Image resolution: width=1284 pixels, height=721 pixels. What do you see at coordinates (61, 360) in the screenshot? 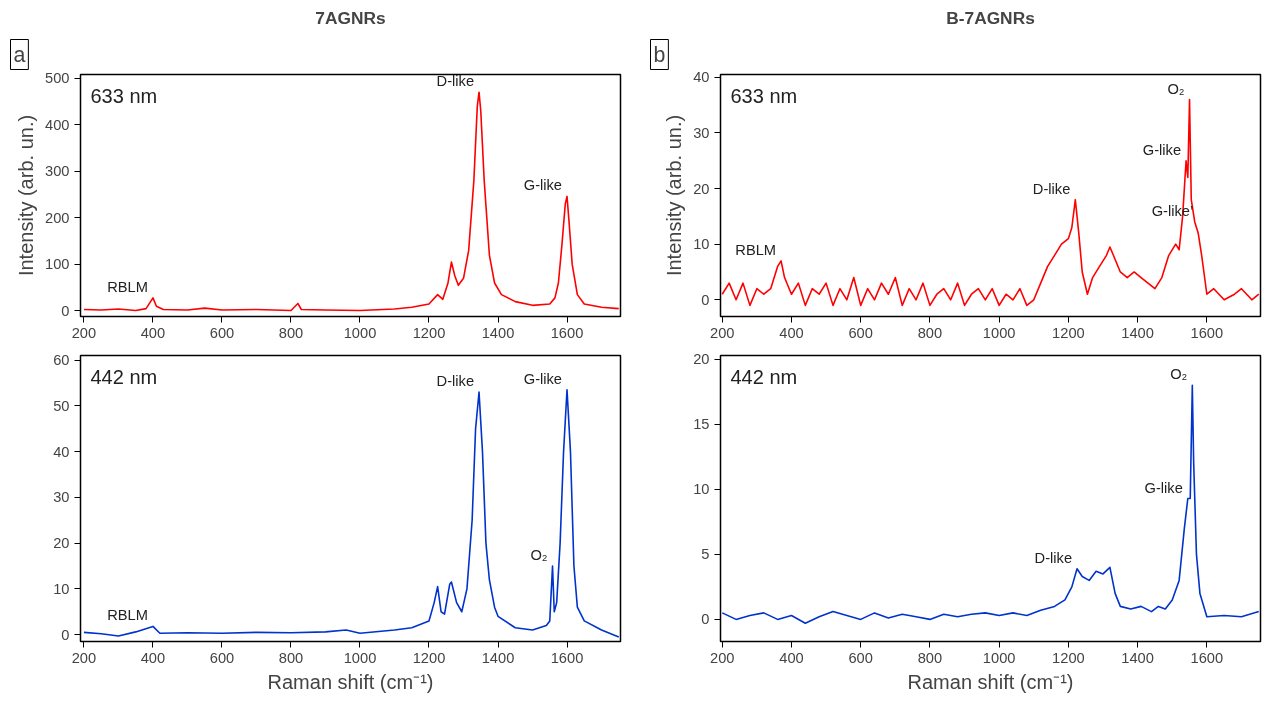
I see `y-tick-label: 60` at bounding box center [61, 360].